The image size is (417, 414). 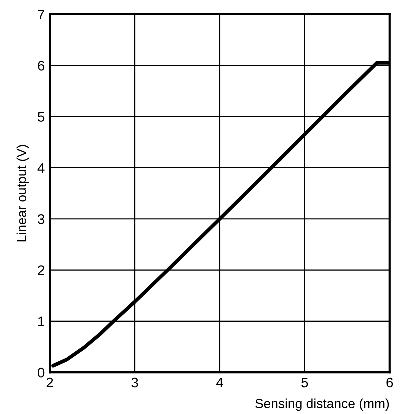 What do you see at coordinates (41, 321) in the screenshot?
I see `y-tick-label: 1` at bounding box center [41, 321].